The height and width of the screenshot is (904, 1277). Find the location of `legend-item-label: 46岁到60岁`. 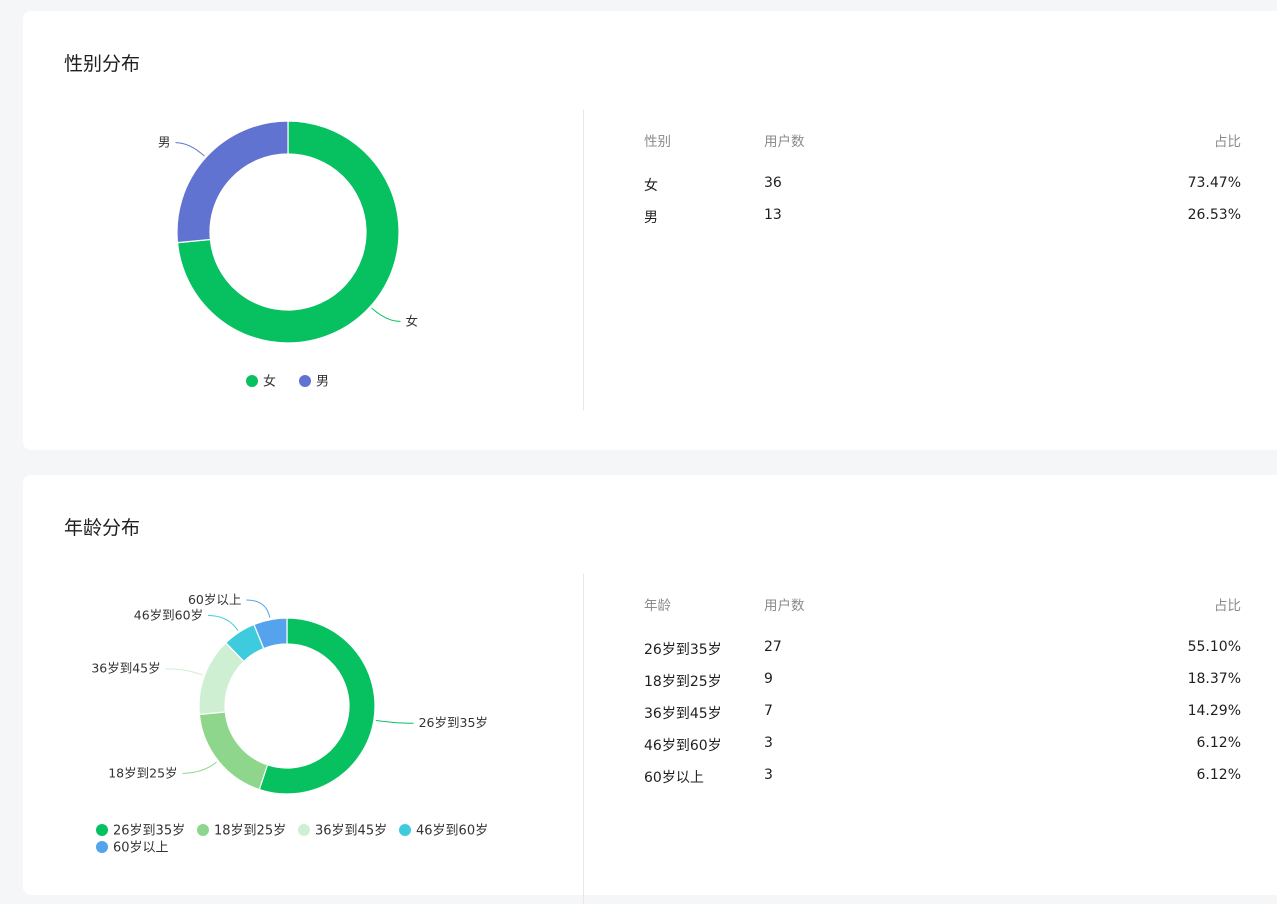

legend-item-label: 46岁到60岁 is located at coordinates (452, 831).